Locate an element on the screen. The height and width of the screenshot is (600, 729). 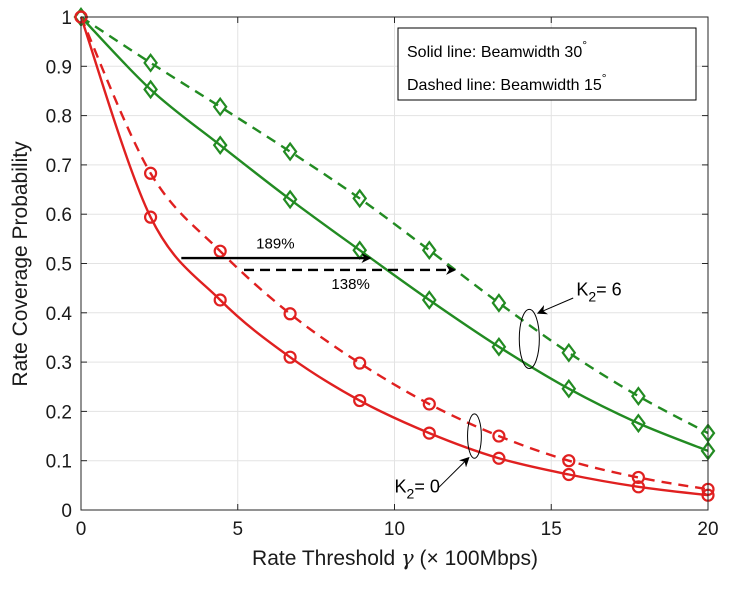
y-tick-label: 0.9 is located at coordinates (59, 67).